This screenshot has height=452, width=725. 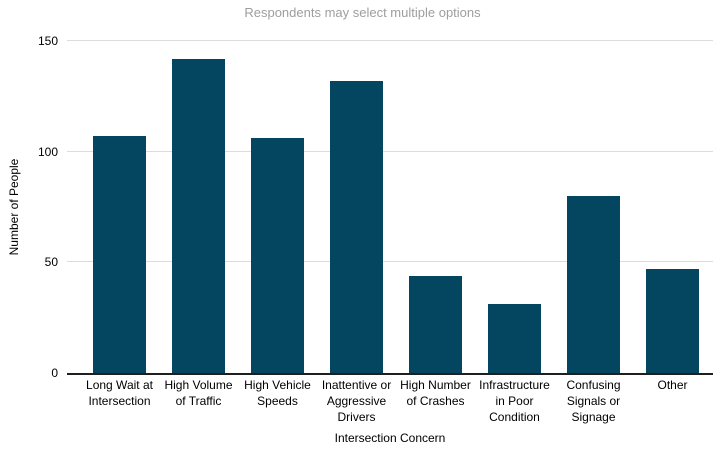 What do you see at coordinates (390, 374) in the screenshot?
I see `x-axis-line` at bounding box center [390, 374].